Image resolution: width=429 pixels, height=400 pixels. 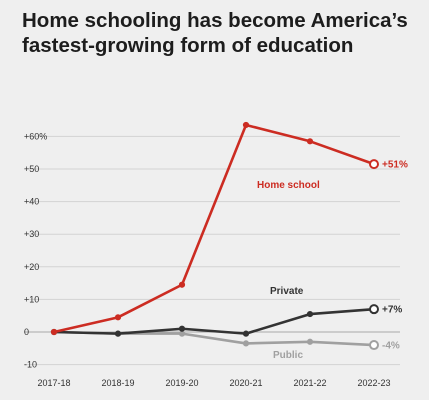 I want to click on home-school-name-label: Home school, so click(x=288, y=185).